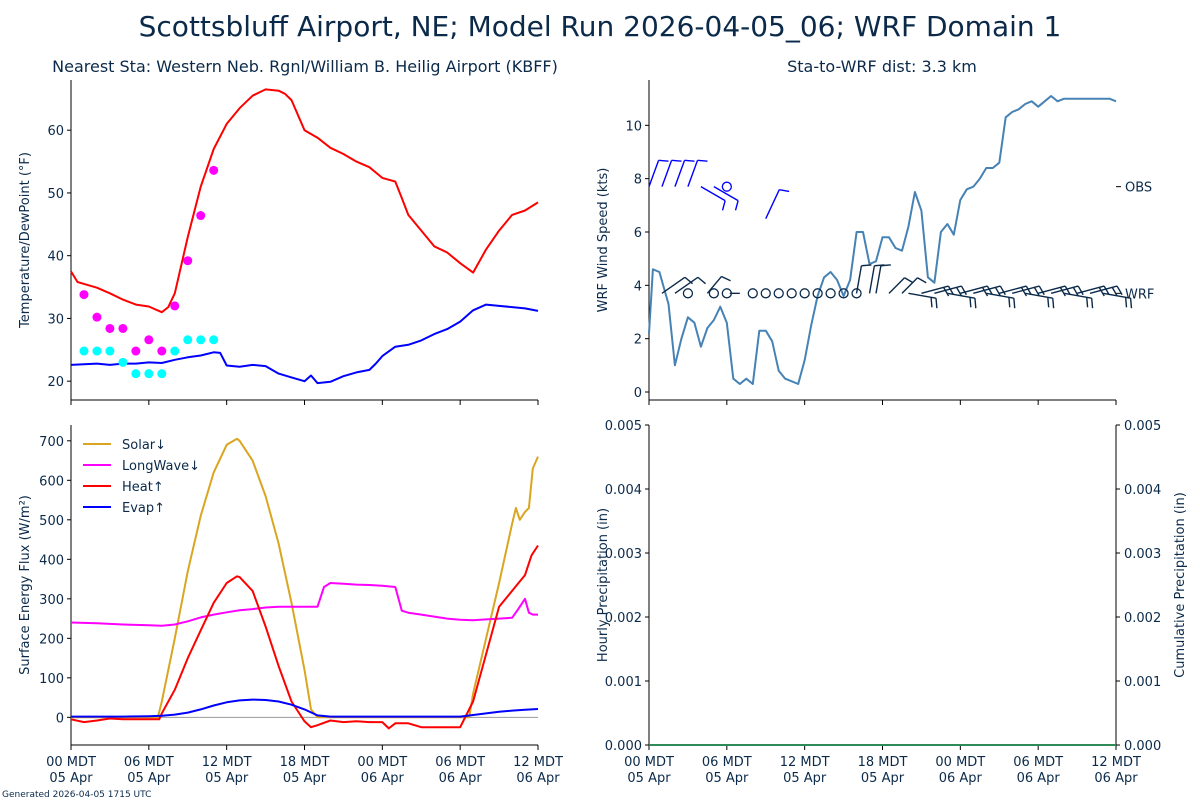  What do you see at coordinates (60, 718) in the screenshot?
I see `flux-panel-ytick-label: 0` at bounding box center [60, 718].